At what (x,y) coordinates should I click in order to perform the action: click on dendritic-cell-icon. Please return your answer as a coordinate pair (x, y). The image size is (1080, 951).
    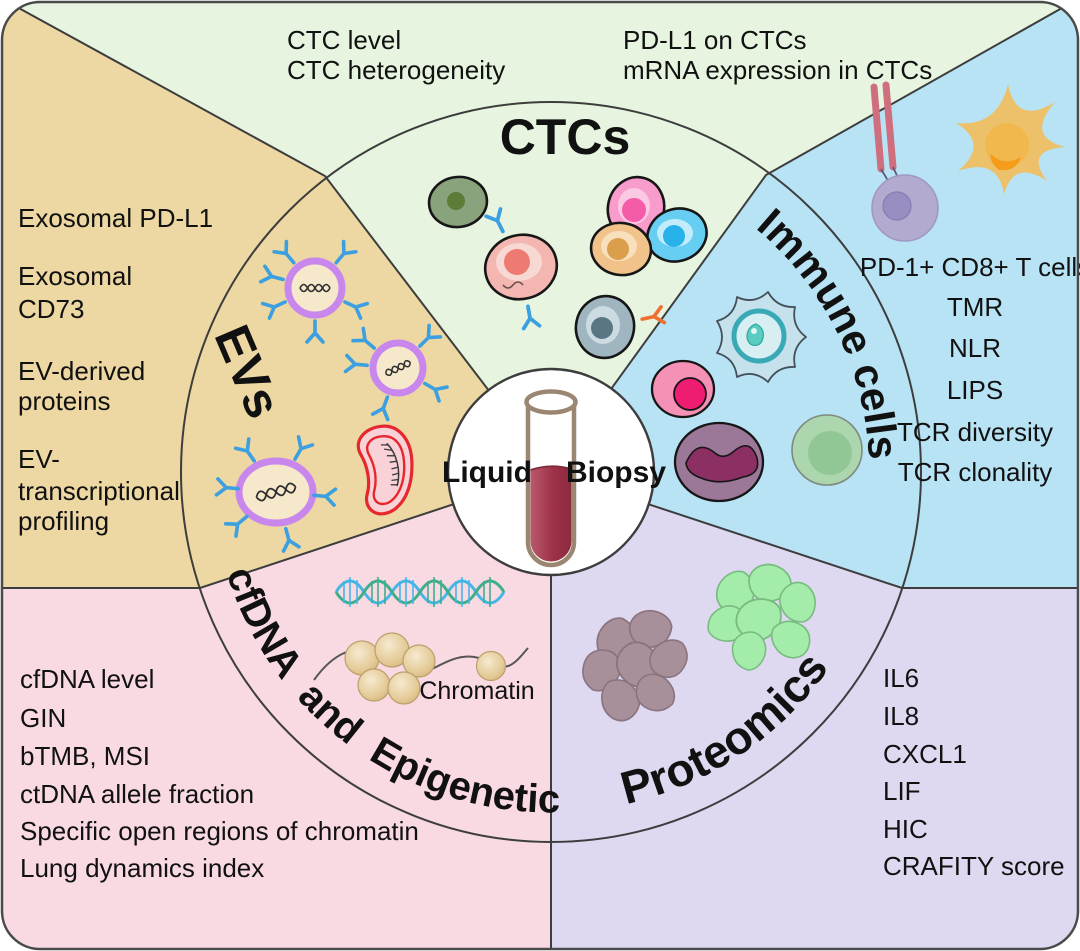
    Looking at the image, I should click on (1010, 139).